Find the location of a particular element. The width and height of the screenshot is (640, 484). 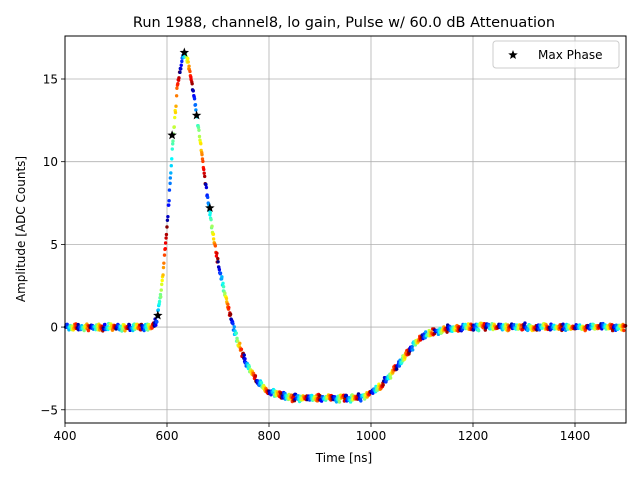

x-tick-label: 1200 is located at coordinates (473, 436).